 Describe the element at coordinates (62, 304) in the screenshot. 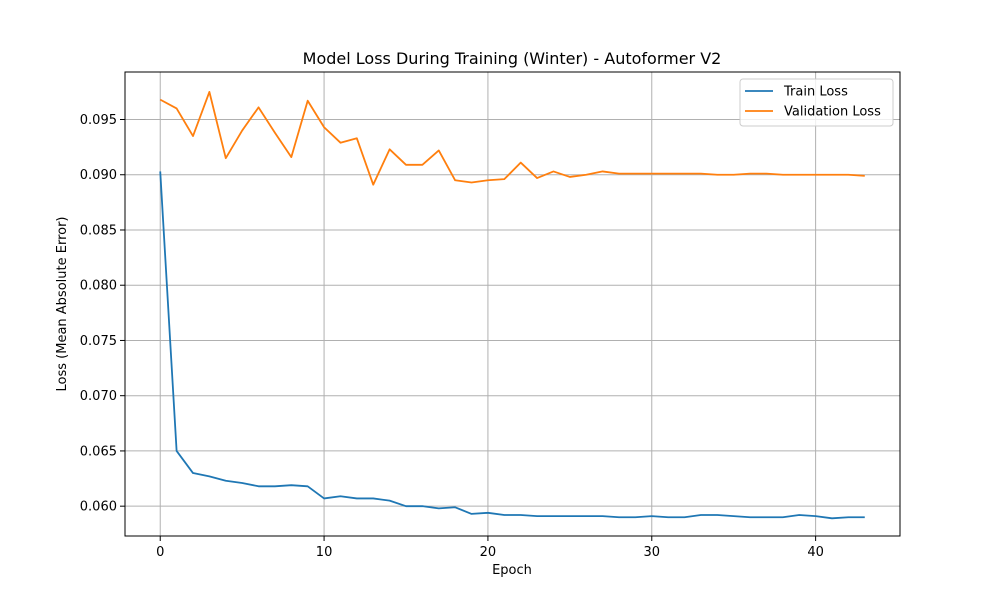

I see `y-axis-label: Loss (Mean Absolute Error)` at that location.